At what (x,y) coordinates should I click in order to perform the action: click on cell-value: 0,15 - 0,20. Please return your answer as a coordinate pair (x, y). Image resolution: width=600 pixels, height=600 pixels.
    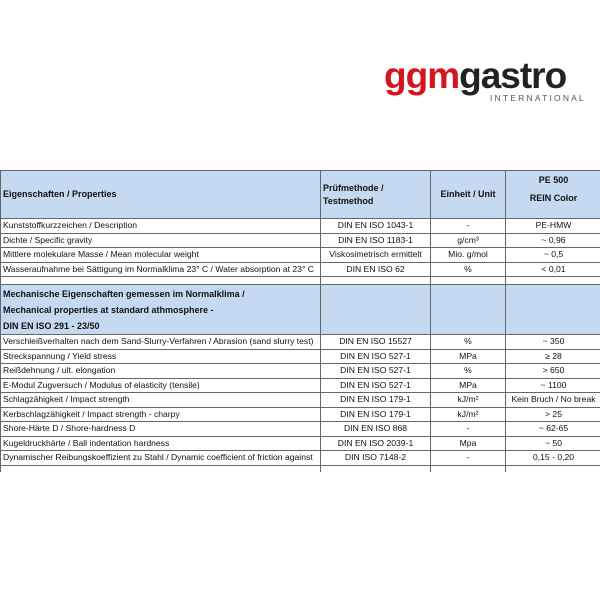
    Looking at the image, I should click on (552, 458).